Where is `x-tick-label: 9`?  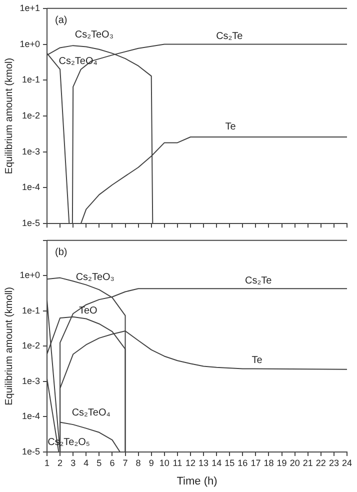
x-tick-label: 9 is located at coordinates (151, 463).